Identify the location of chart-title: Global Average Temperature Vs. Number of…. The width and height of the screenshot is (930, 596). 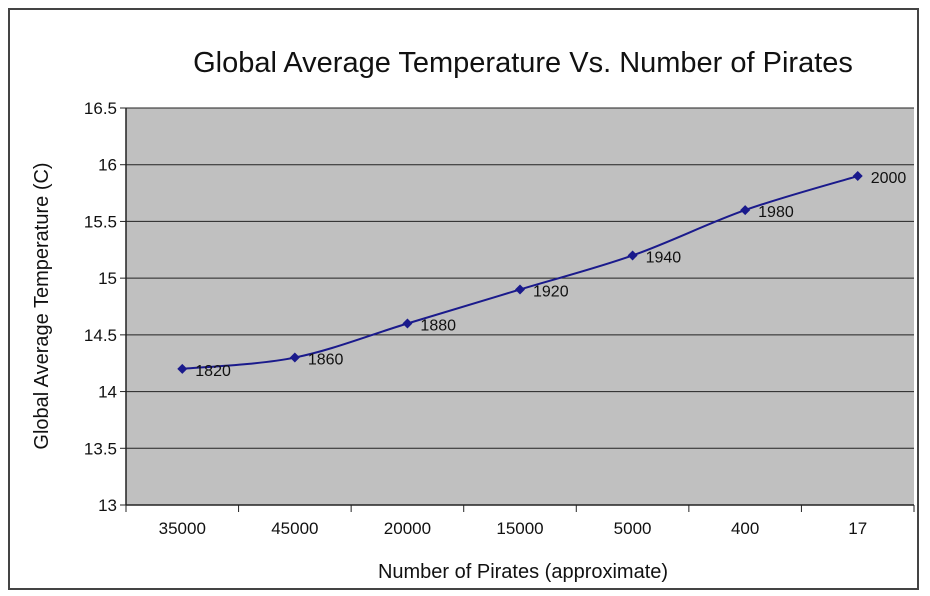
(523, 63).